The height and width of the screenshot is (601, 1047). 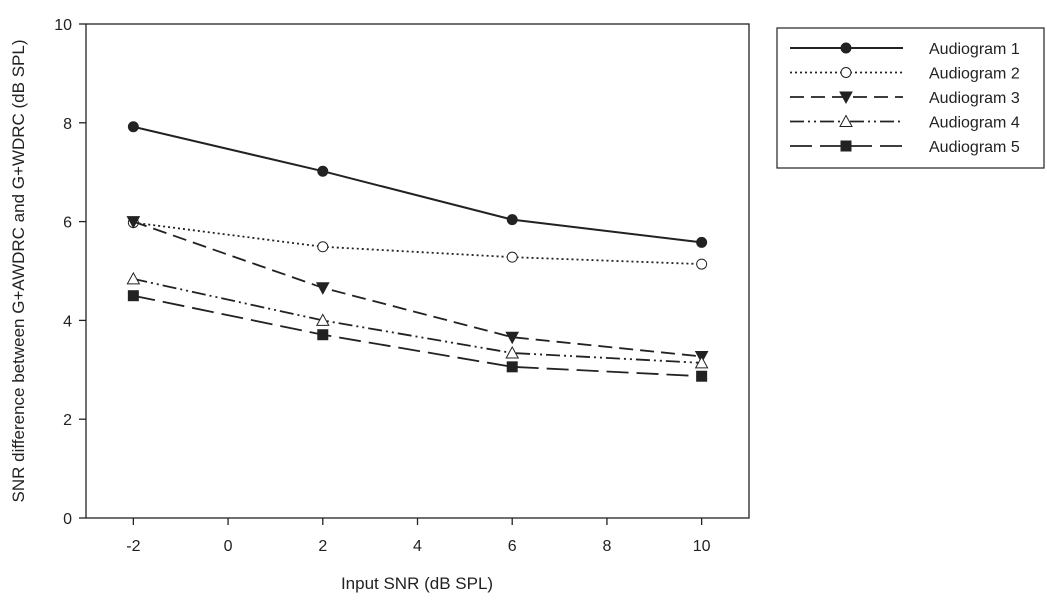 I want to click on x-tick-label: 6, so click(x=512, y=546).